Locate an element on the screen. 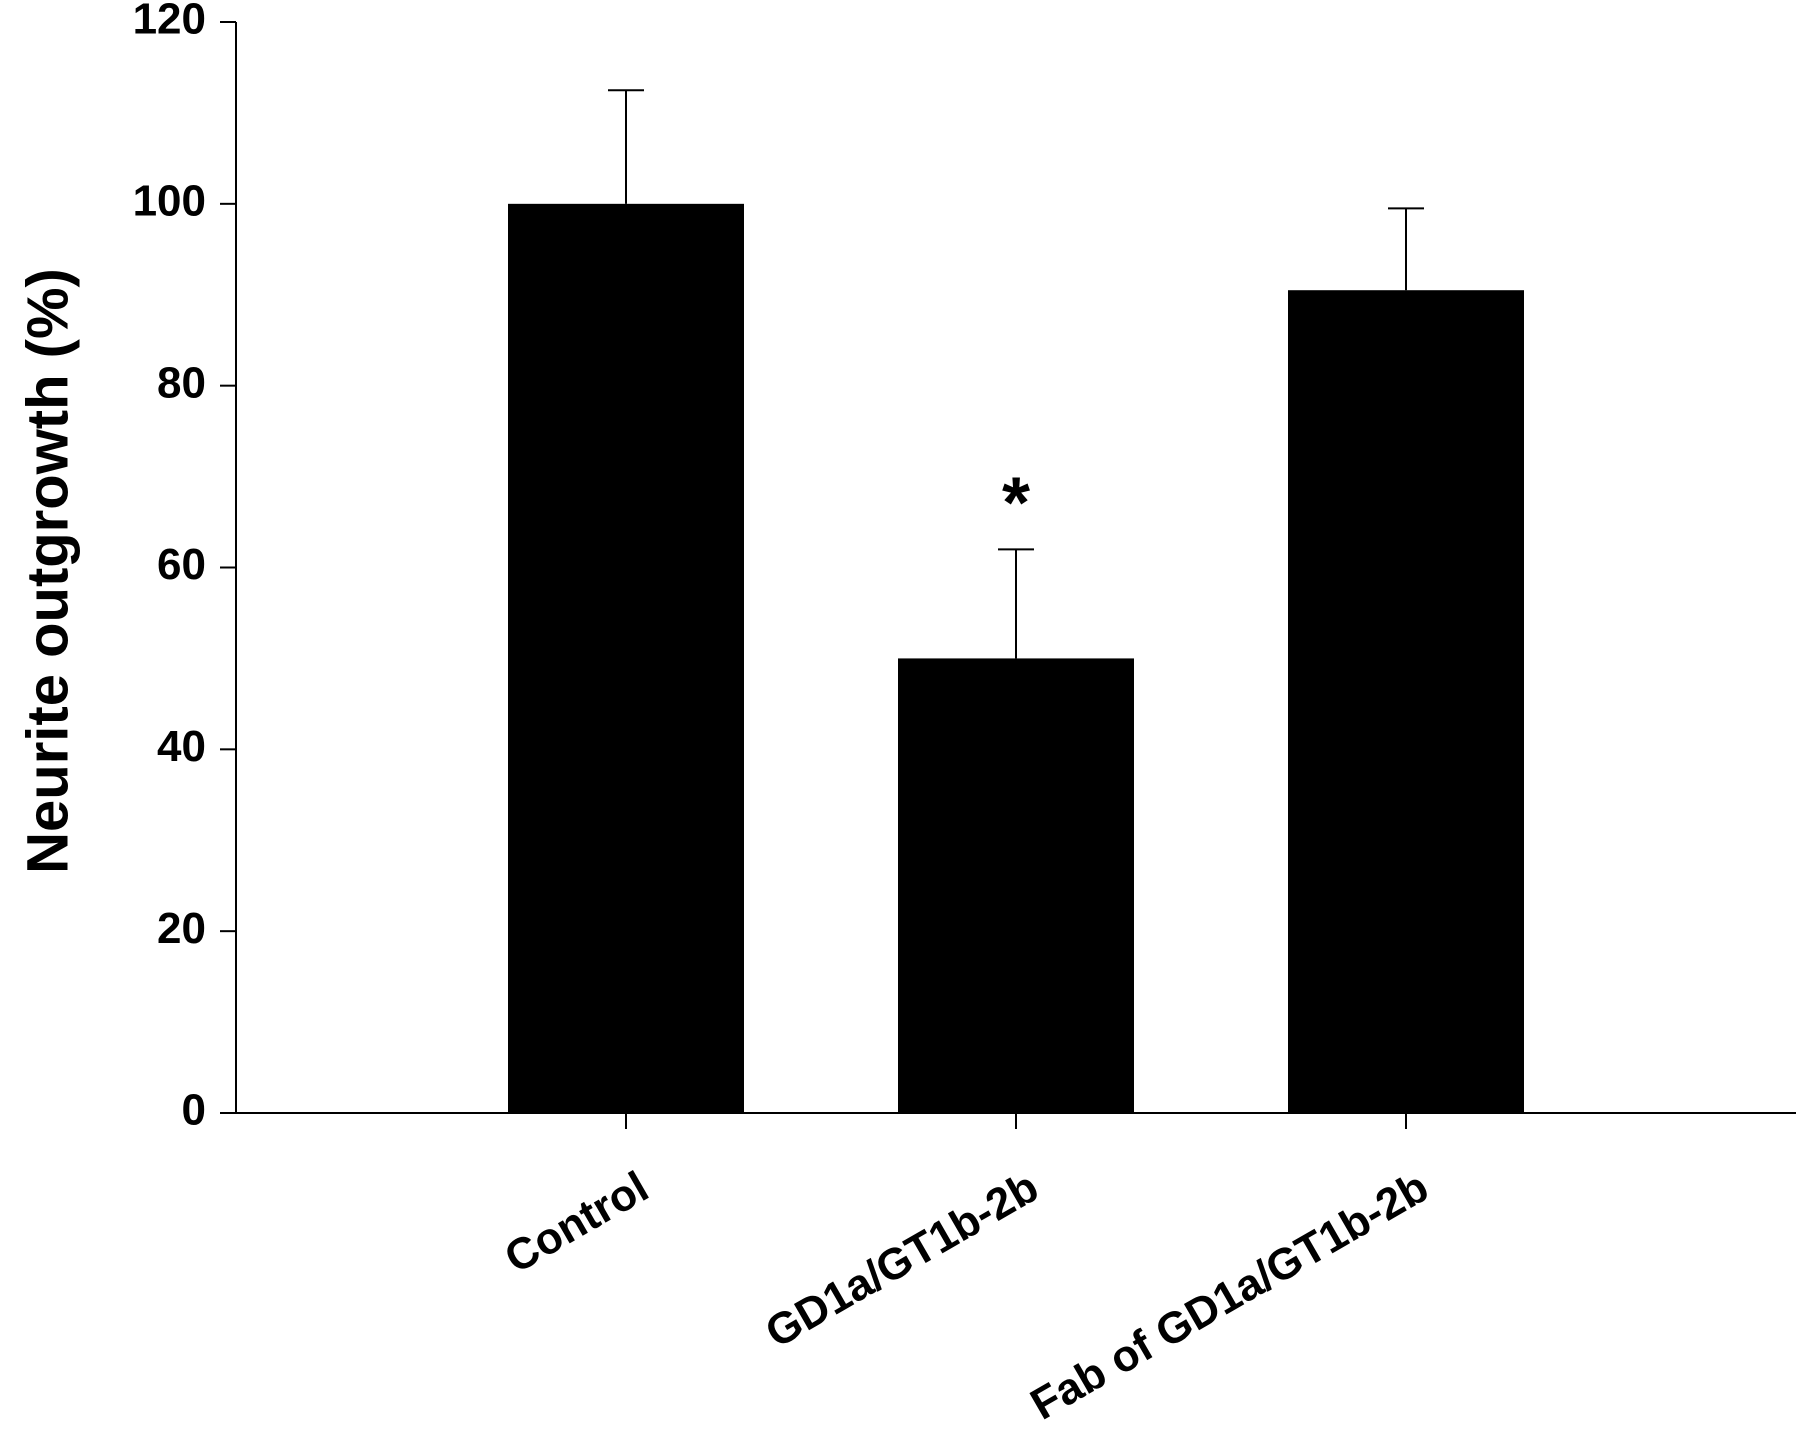 Image resolution: width=1800 pixels, height=1442 pixels. y-tick-label: 100 is located at coordinates (169, 200).